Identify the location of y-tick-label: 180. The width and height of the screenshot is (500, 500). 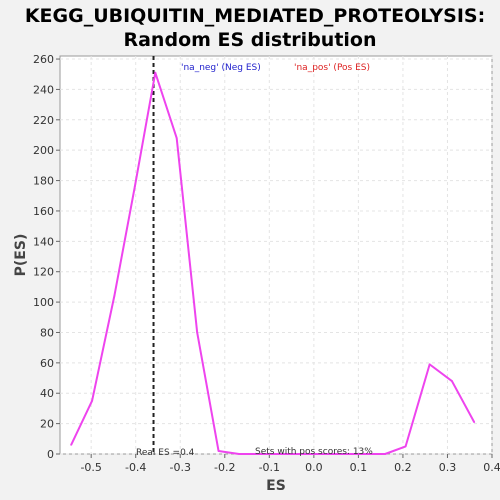
(43, 181).